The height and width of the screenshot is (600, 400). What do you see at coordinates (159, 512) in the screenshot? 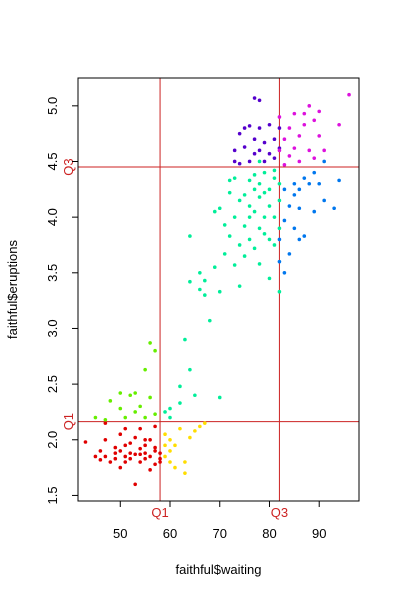
I see `quartile-label: Q1` at bounding box center [159, 512].